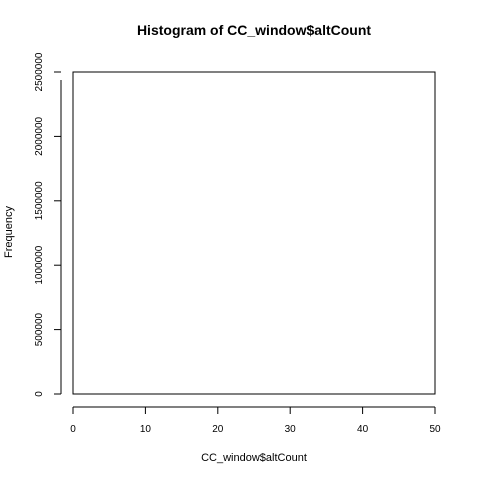 The width and height of the screenshot is (480, 485). What do you see at coordinates (9, 232) in the screenshot?
I see `y-axis-label: Frequency` at bounding box center [9, 232].